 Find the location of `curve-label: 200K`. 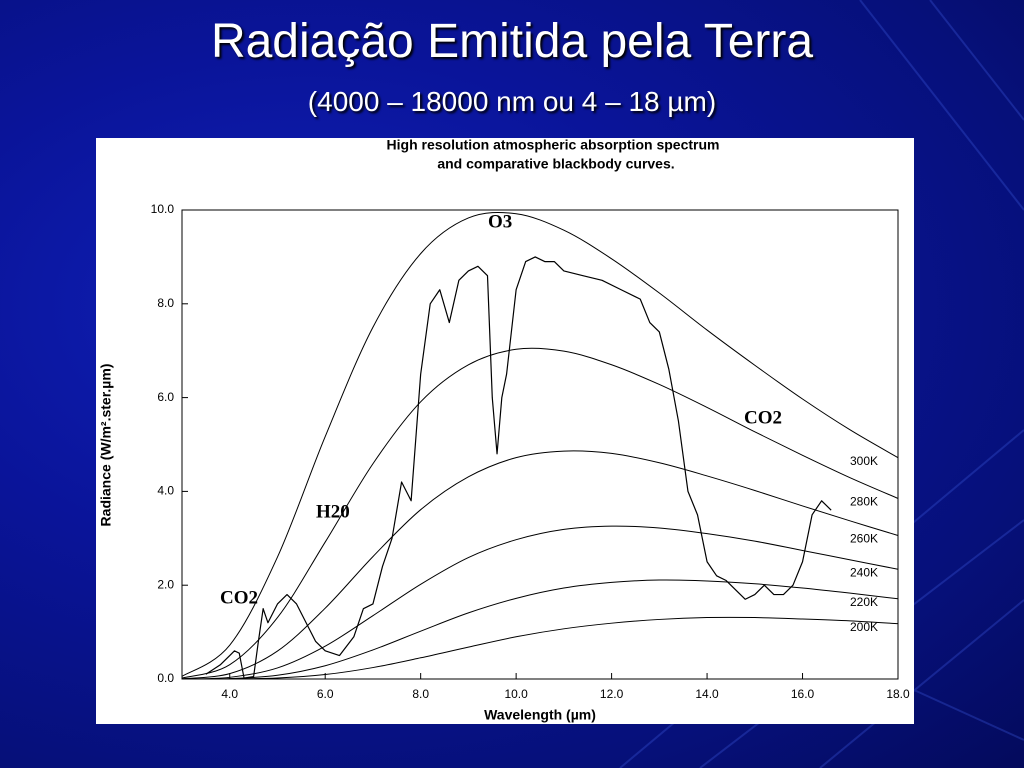

curve-label: 200K is located at coordinates (864, 627).